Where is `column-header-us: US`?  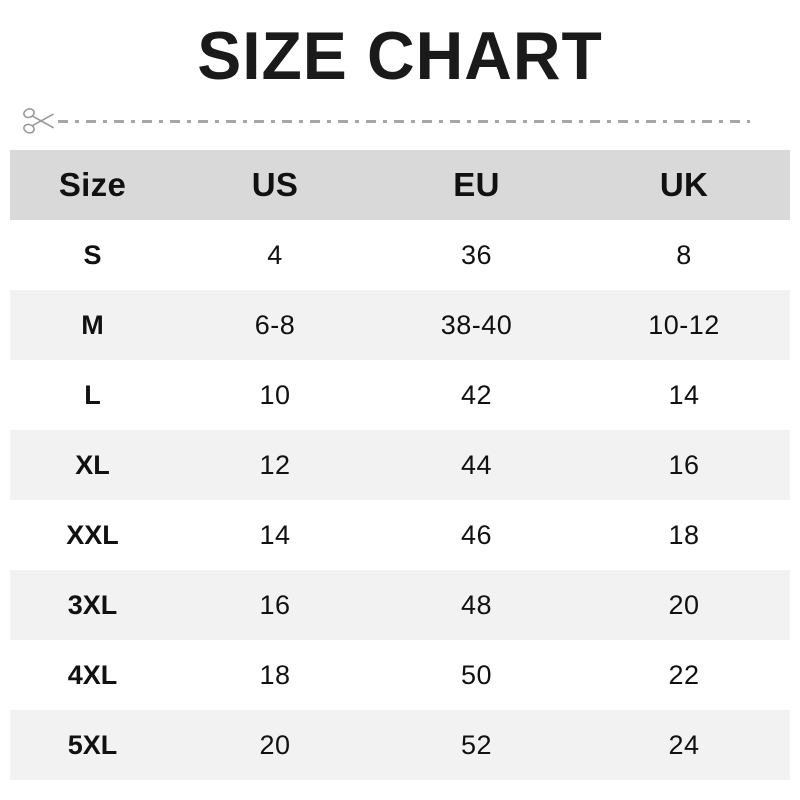 column-header-us: US is located at coordinates (275, 184).